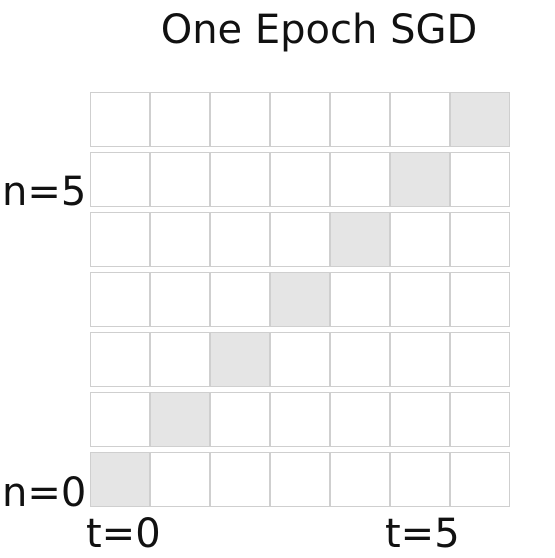 The image size is (555, 558). I want to click on row-label-n-bottom: n=0, so click(44, 493).